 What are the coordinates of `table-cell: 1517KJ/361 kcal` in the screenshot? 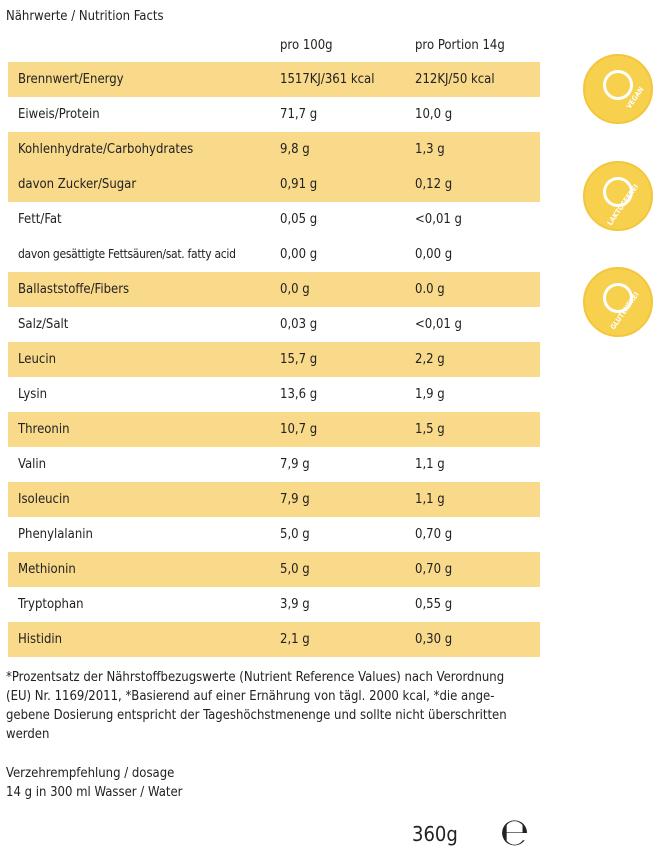 It's located at (327, 79).